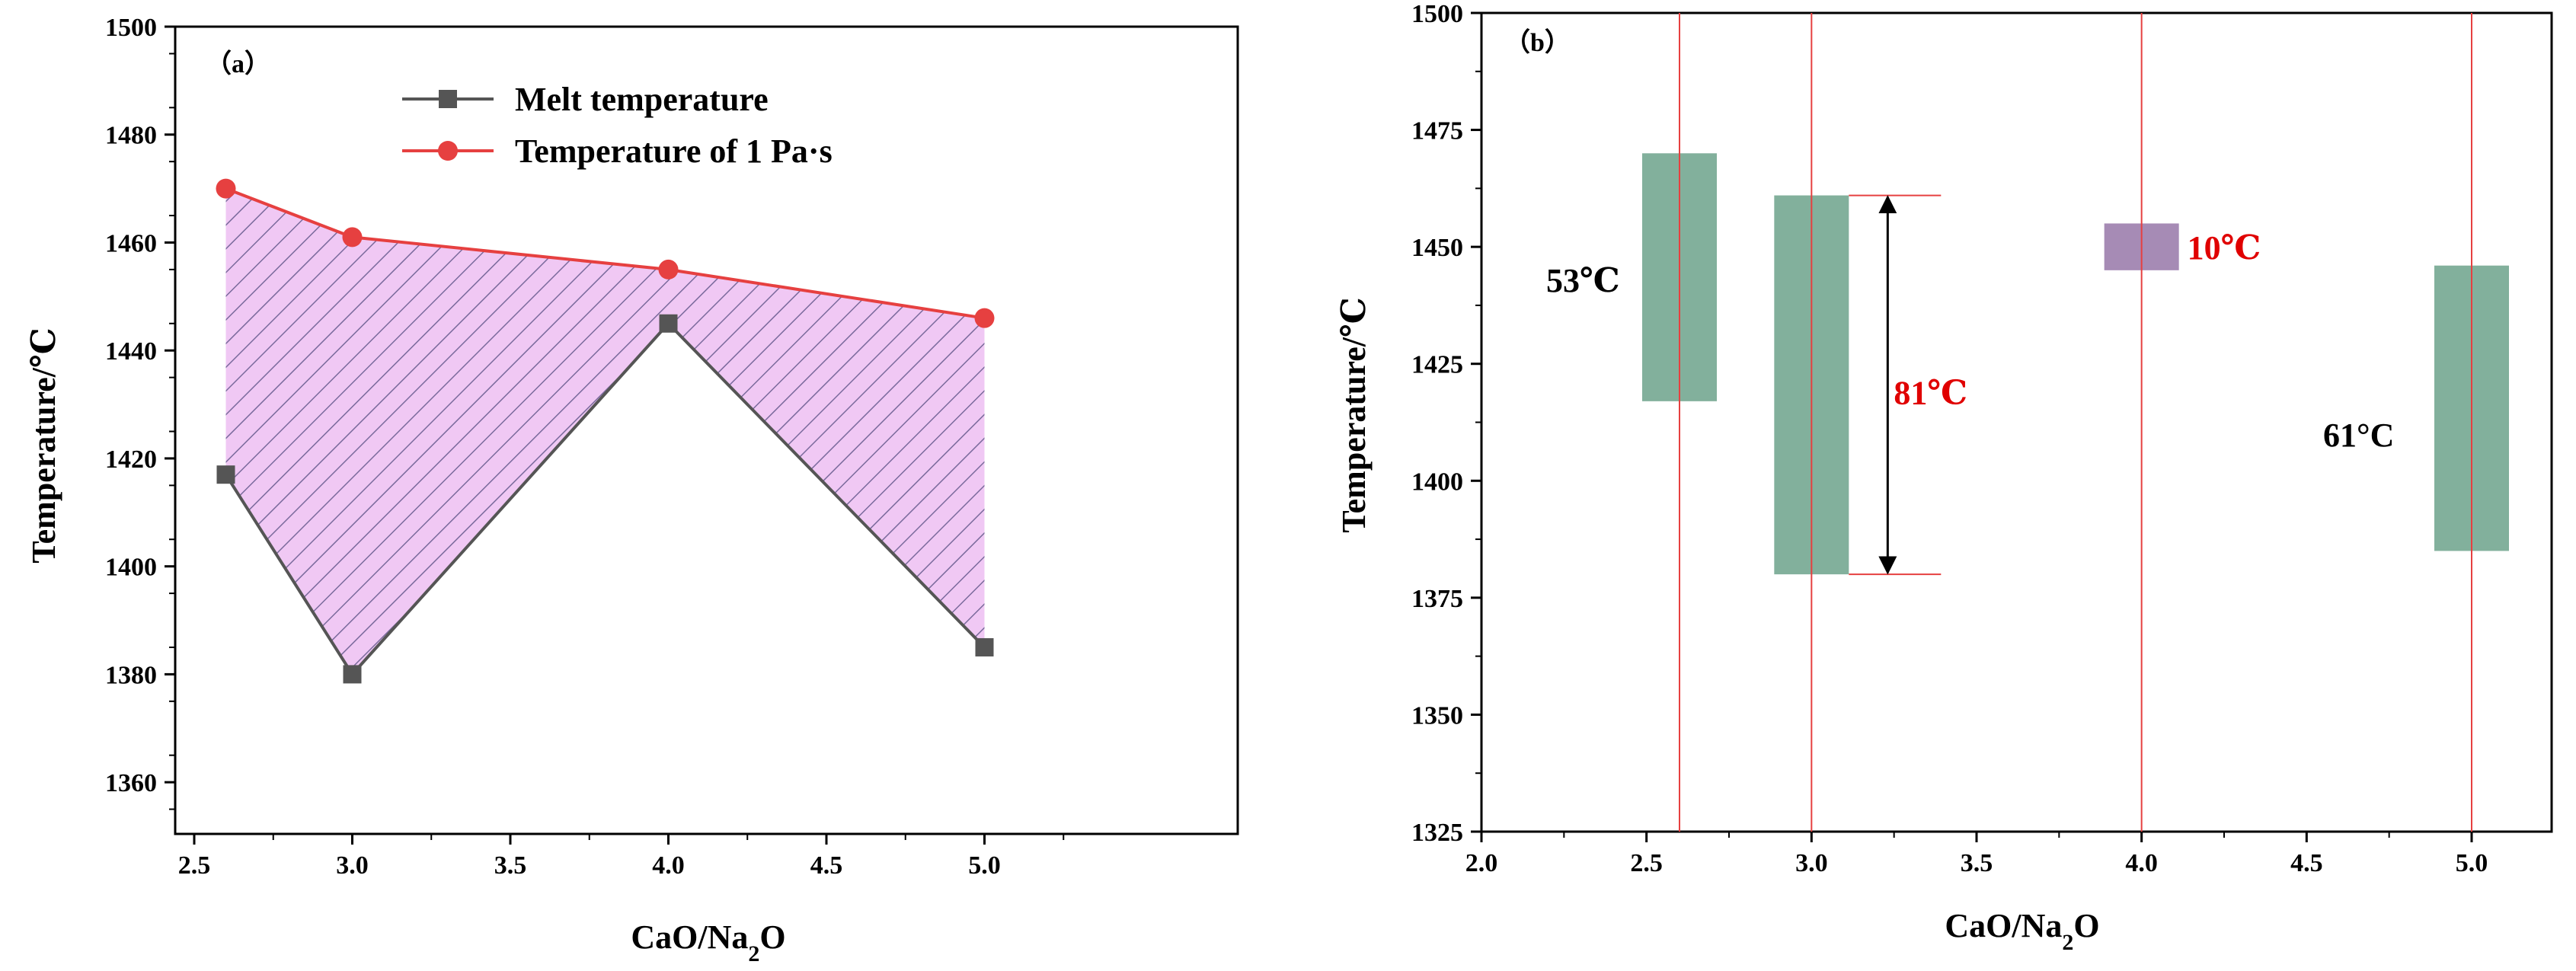  I want to click on y-tick-label: 1440, so click(131, 351).